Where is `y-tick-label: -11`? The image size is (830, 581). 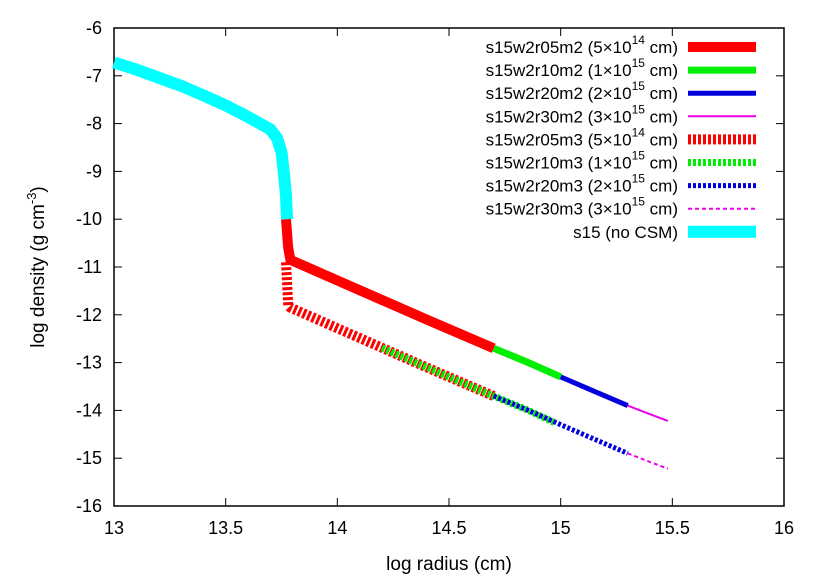 y-tick-label: -11 is located at coordinates (89, 267).